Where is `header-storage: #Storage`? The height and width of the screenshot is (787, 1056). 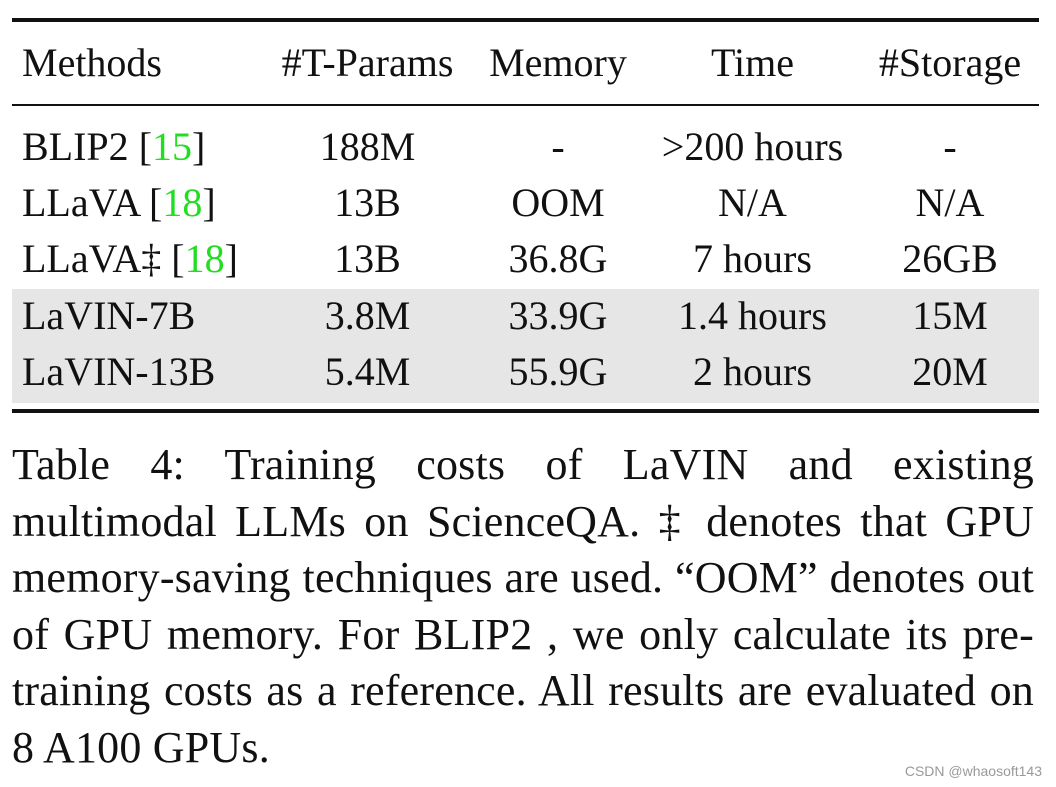 header-storage: #Storage is located at coordinates (950, 62).